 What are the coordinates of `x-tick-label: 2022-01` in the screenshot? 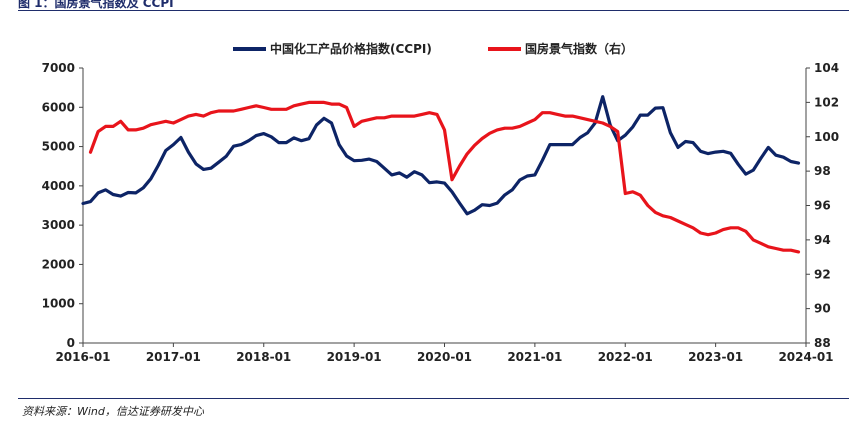 It's located at (625, 357).